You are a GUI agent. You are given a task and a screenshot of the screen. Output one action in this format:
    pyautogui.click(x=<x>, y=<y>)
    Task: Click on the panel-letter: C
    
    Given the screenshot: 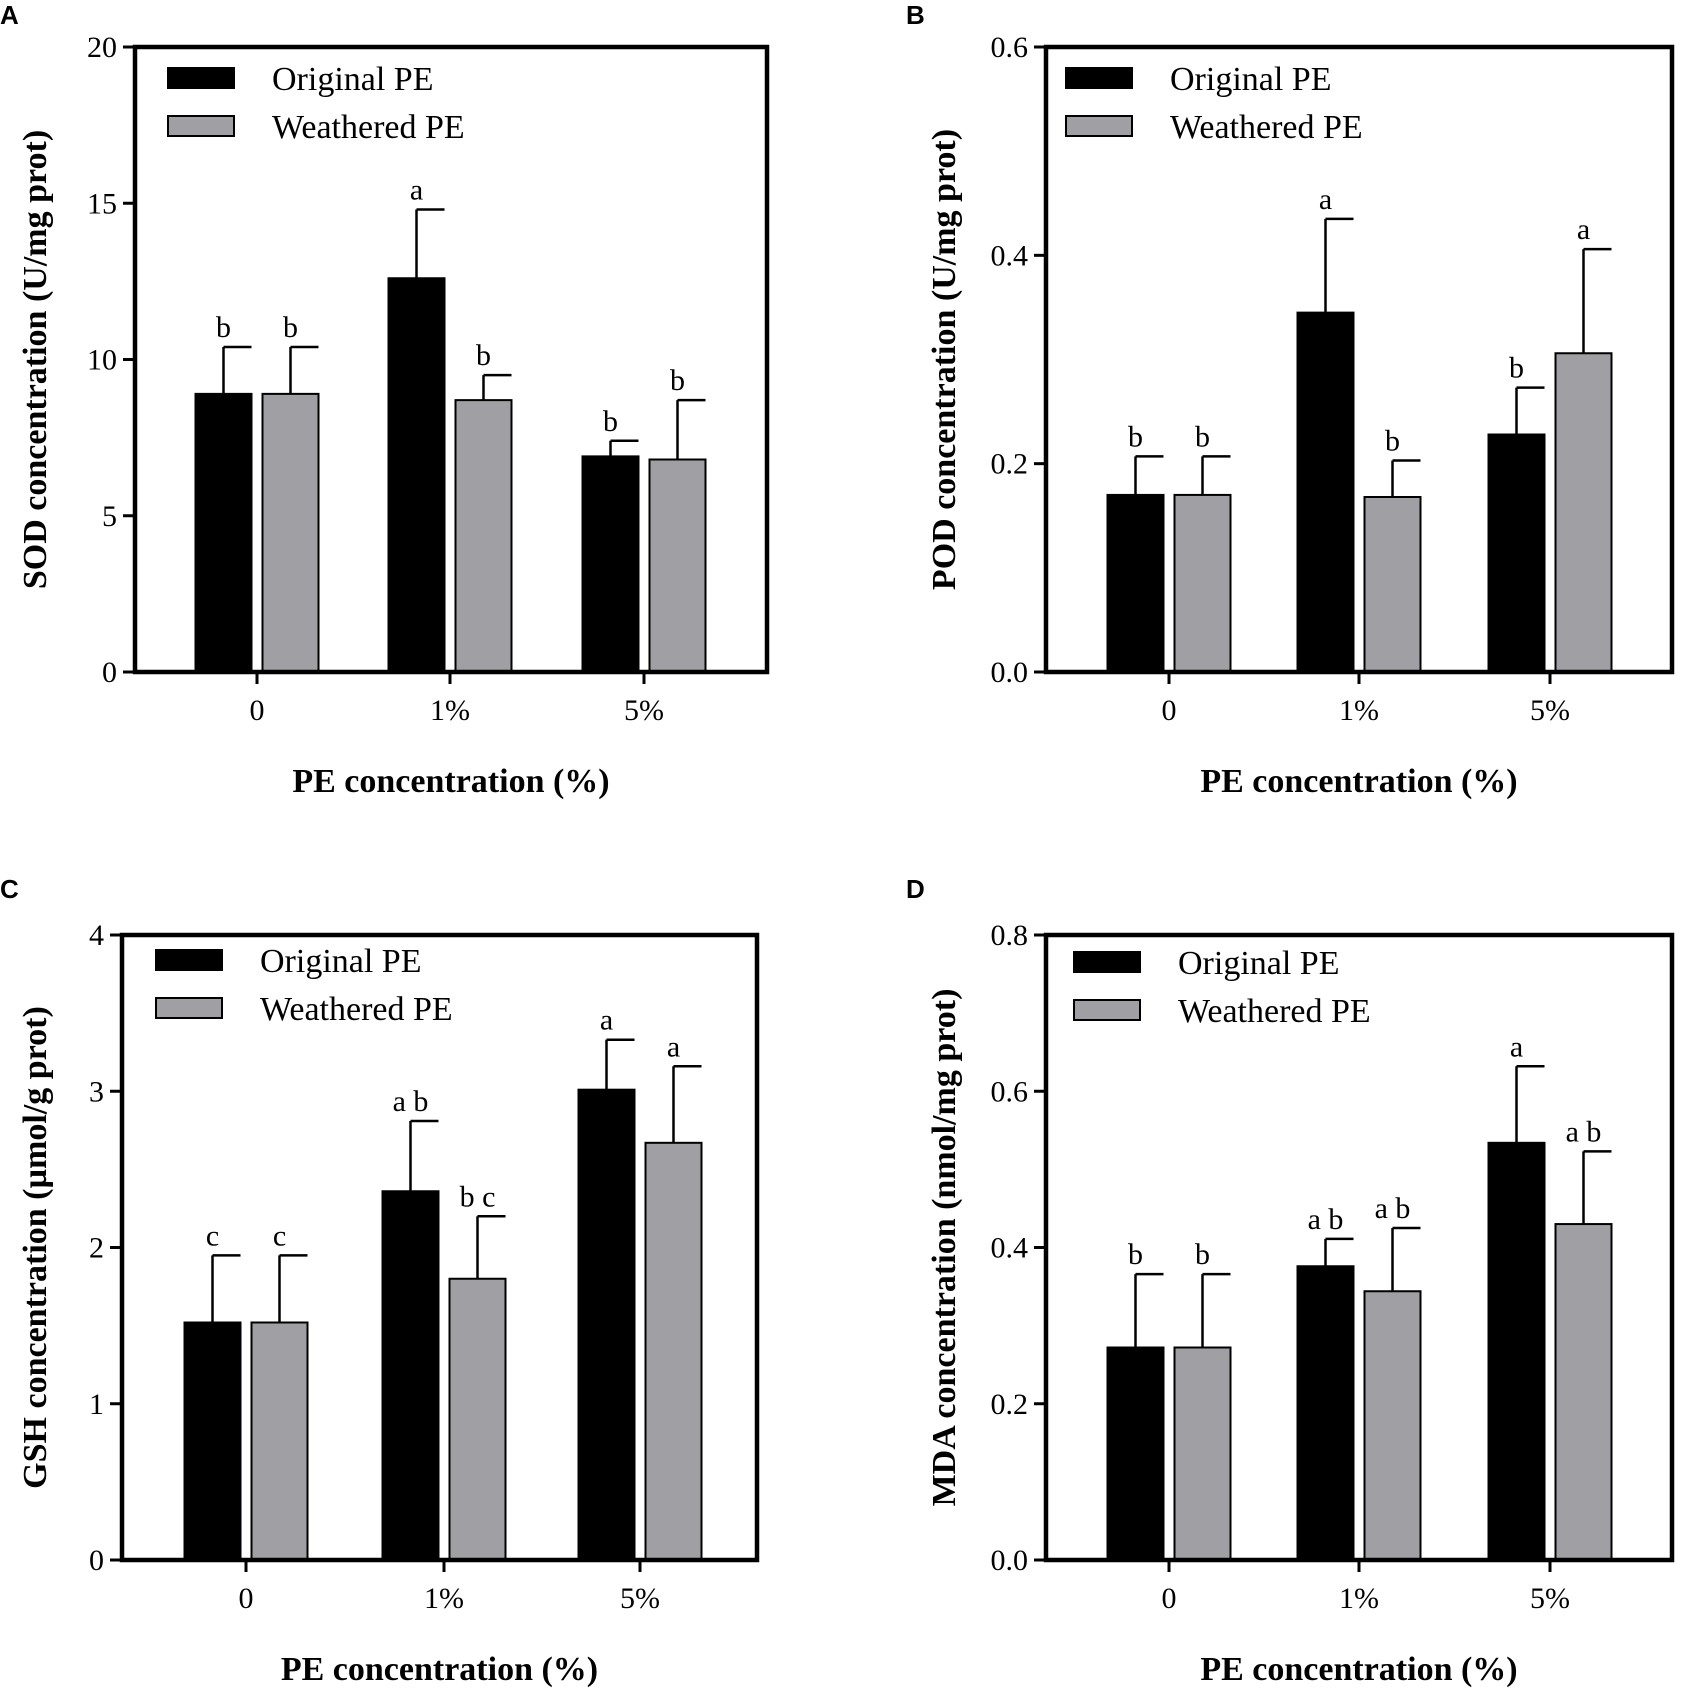 What is the action you would take?
    pyautogui.click(x=9, y=889)
    